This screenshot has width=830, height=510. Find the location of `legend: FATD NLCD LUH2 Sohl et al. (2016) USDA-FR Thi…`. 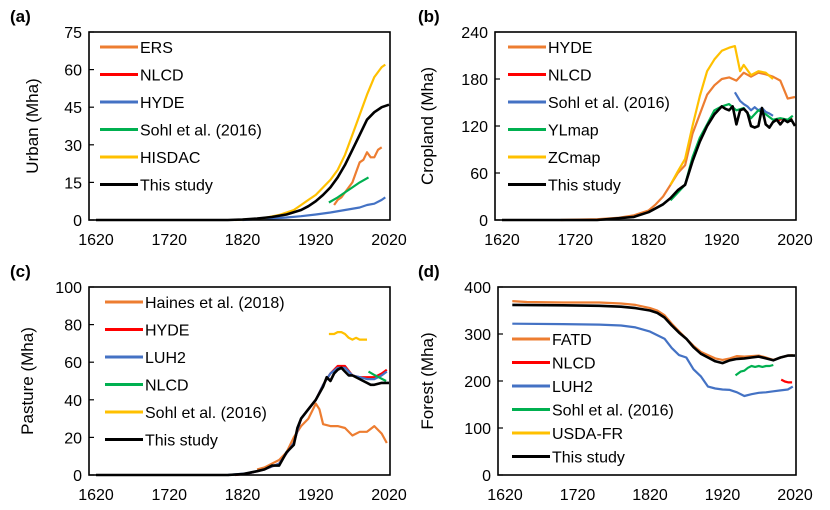

legend: FATD NLCD LUH2 Sohl et al. (2016) USDA-FR Thi… is located at coordinates (593, 399).